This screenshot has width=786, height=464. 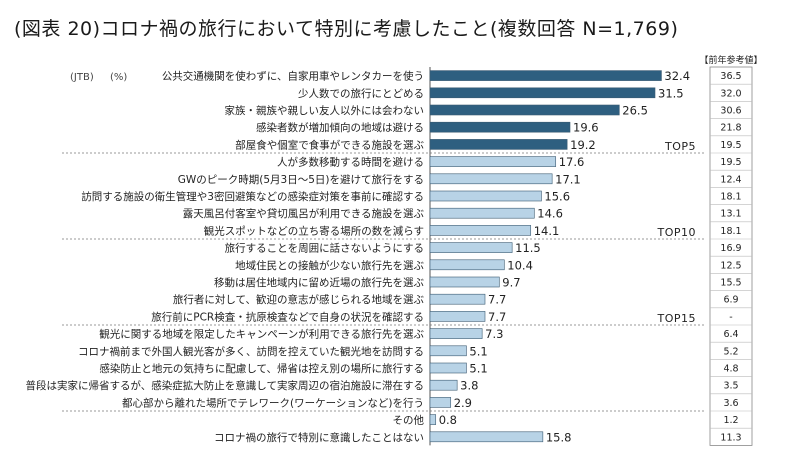 What do you see at coordinates (730, 76) in the screenshot?
I see `prev-value: 36.5` at bounding box center [730, 76].